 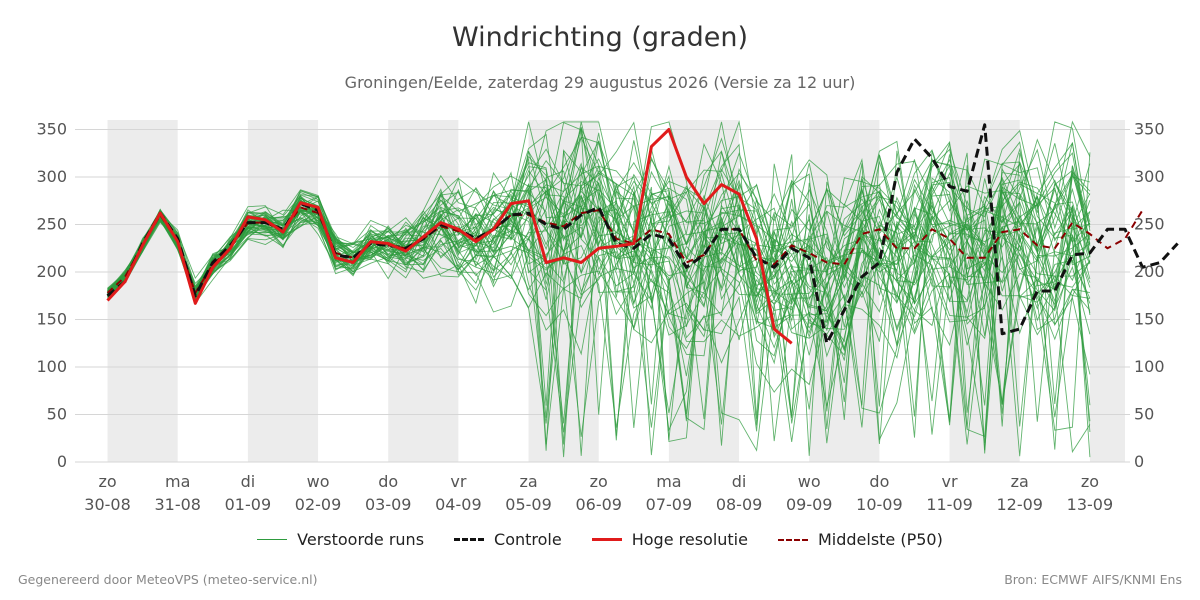 I want to click on legend-item-perturbed: Verstoorde runs, so click(x=340, y=539).